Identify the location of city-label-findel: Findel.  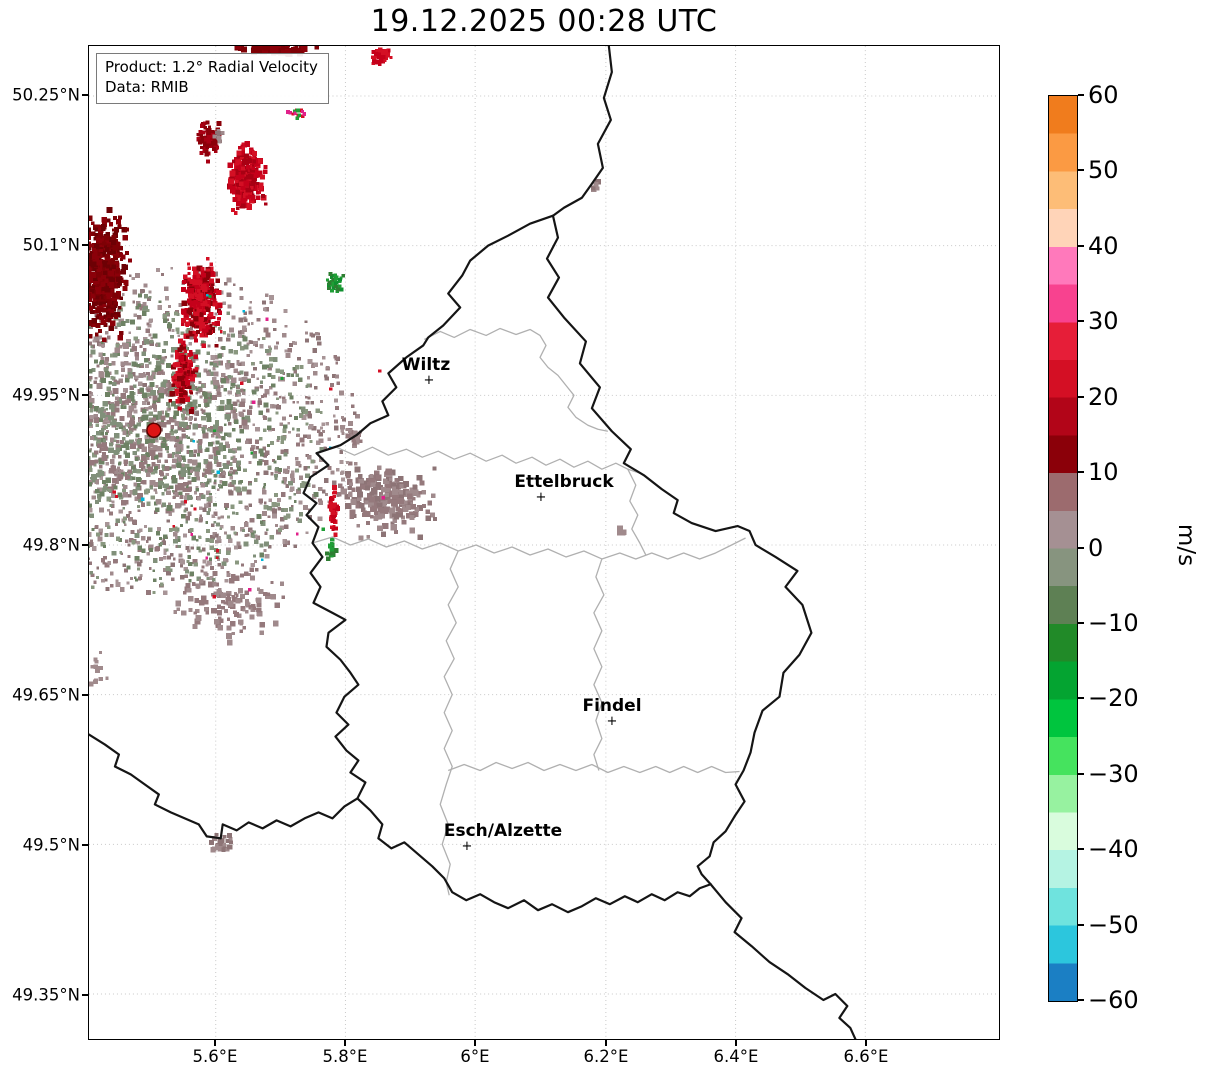
(612, 706).